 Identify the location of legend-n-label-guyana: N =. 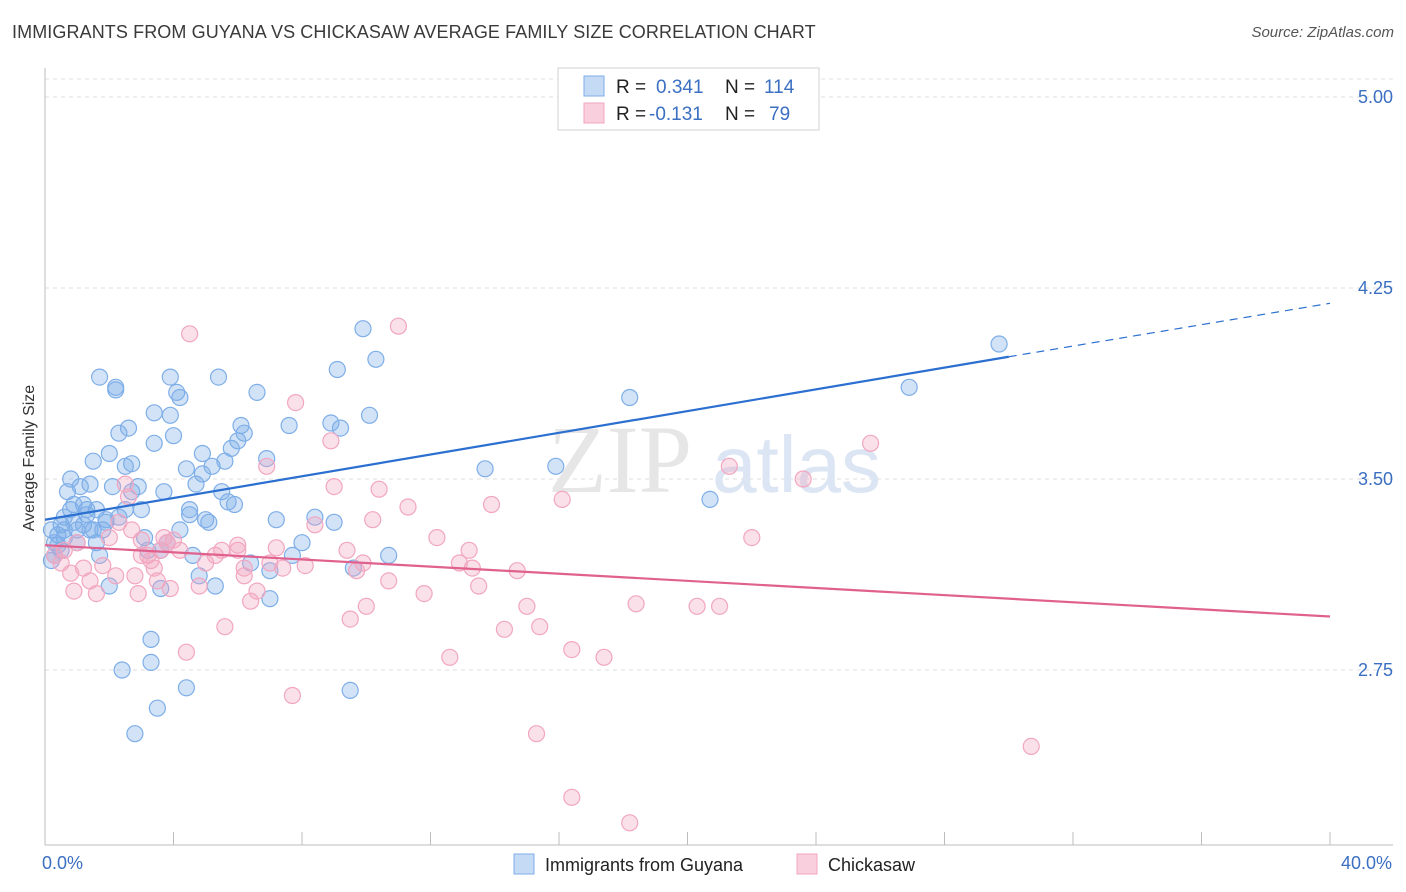
(740, 87).